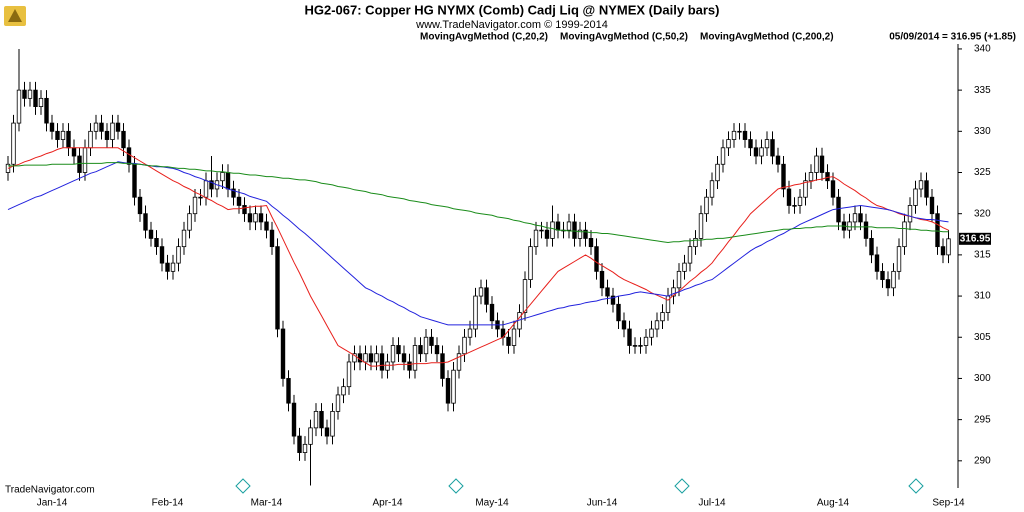 Image resolution: width=1024 pixels, height=512 pixels. What do you see at coordinates (579, 486) in the screenshot?
I see `event-icons` at bounding box center [579, 486].